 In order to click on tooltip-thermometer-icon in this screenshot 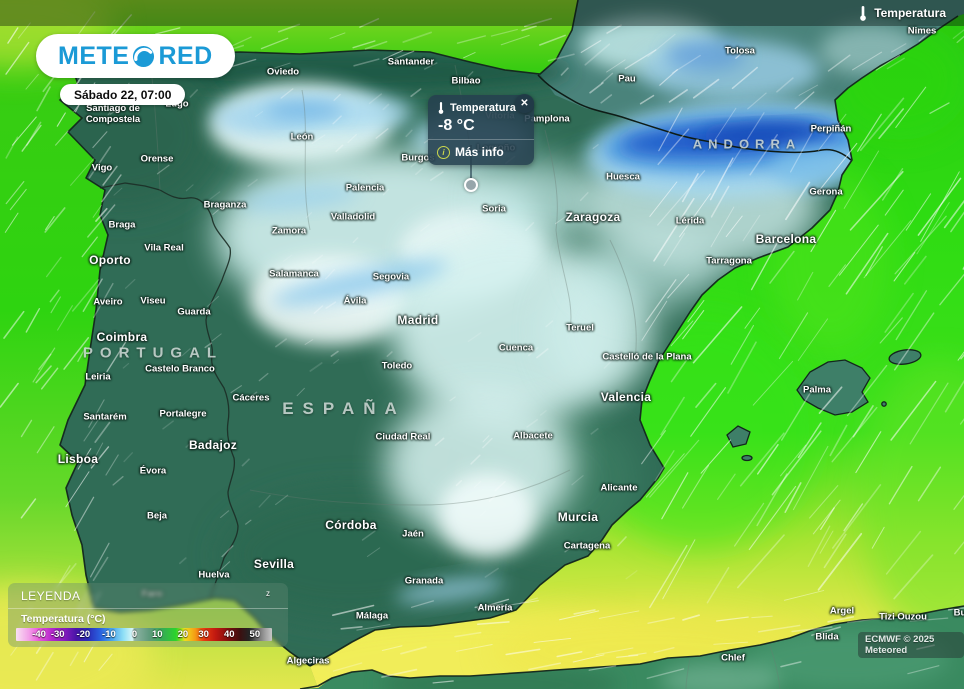, I will do `click(441, 108)`.